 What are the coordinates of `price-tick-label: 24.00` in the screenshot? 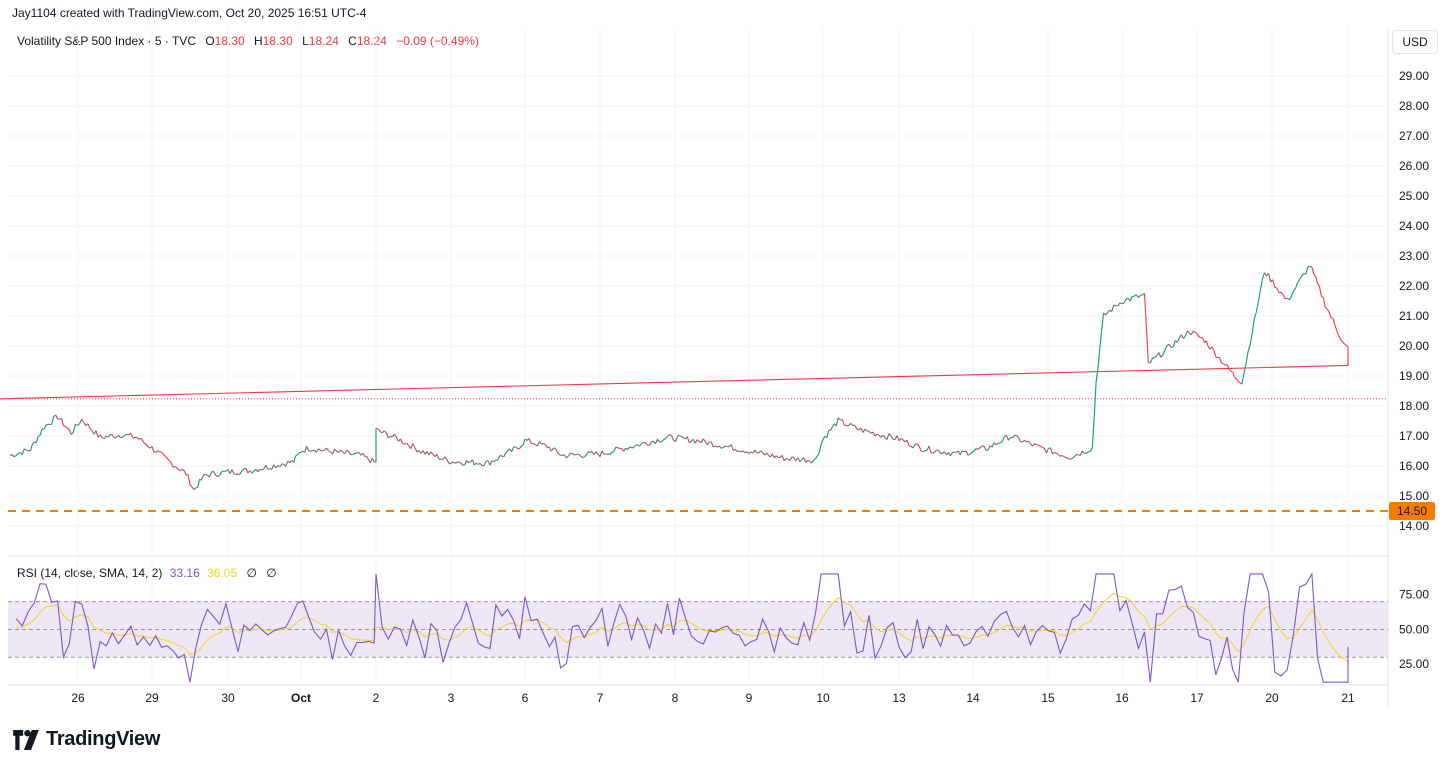 It's located at (1414, 226).